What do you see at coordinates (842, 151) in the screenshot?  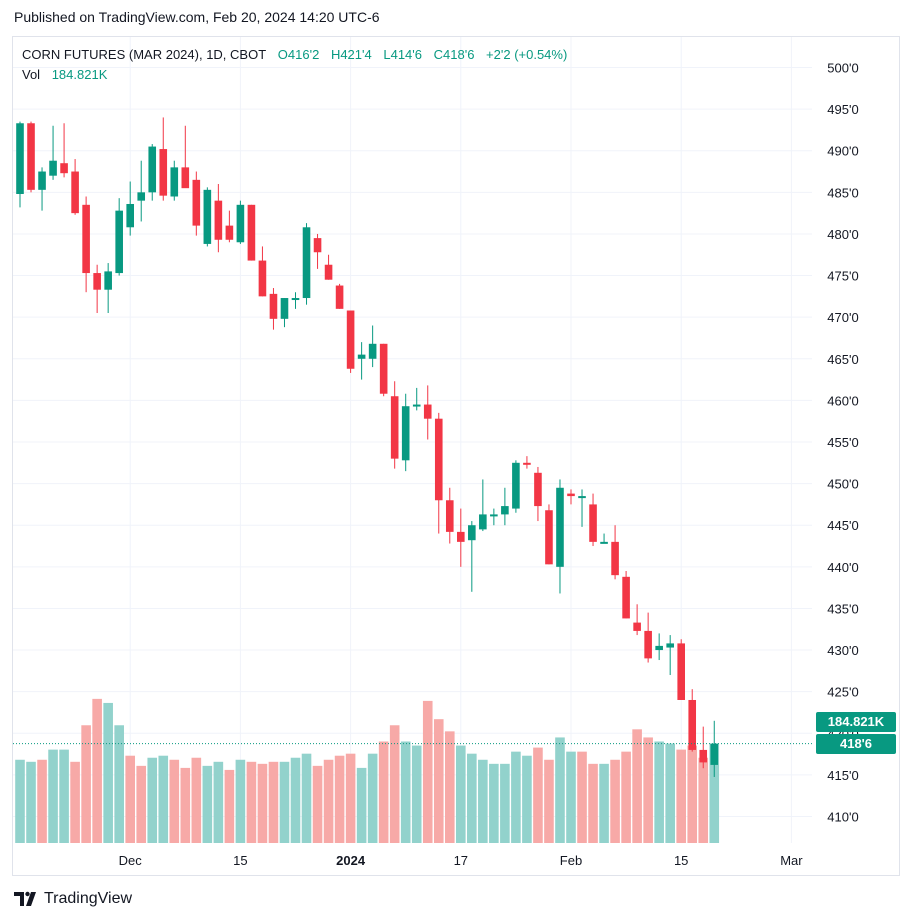 I see `y-tick-label: 490'0` at bounding box center [842, 151].